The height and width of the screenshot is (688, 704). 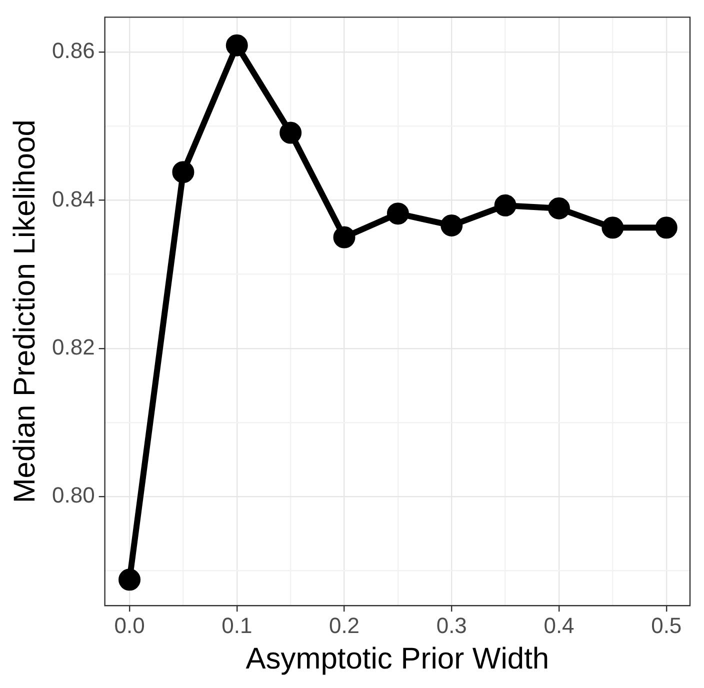 I want to click on y-tick-label: 0.82, so click(x=73, y=347).